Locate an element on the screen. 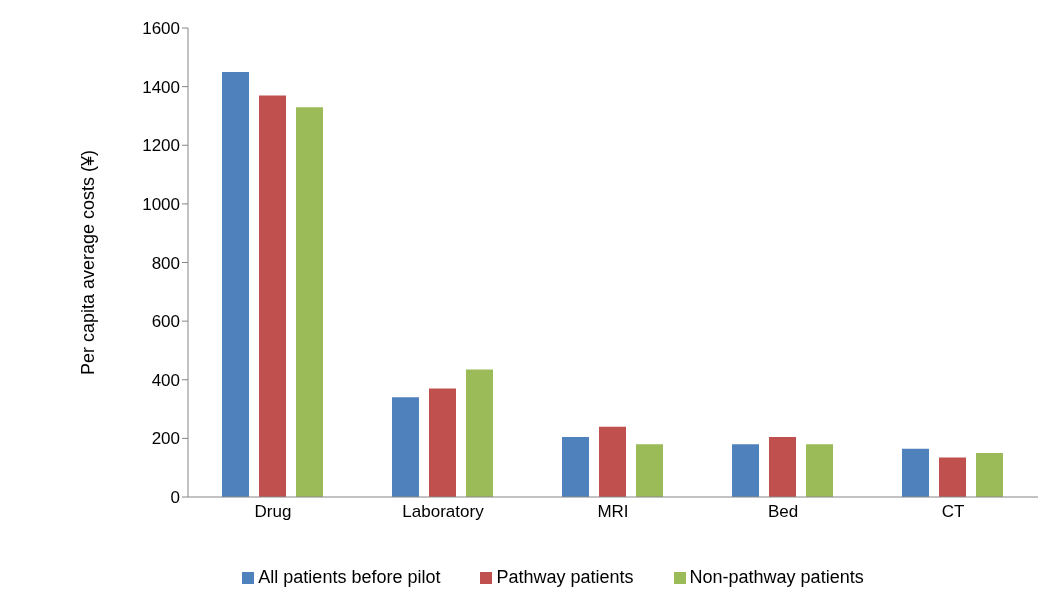  y-tick-label: 800 is located at coordinates (165, 263).